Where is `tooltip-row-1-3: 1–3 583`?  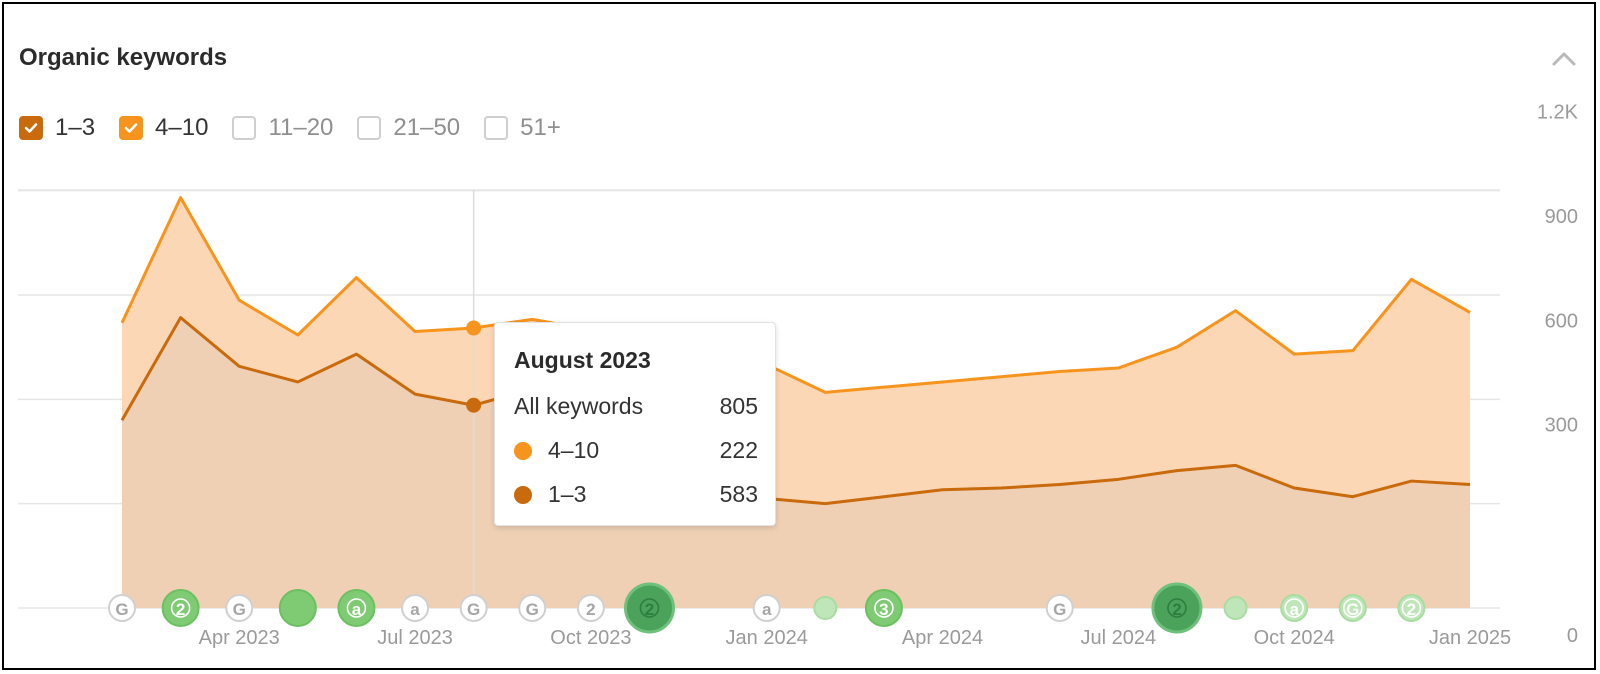
tooltip-row-1-3: 1–3 583 is located at coordinates (636, 494).